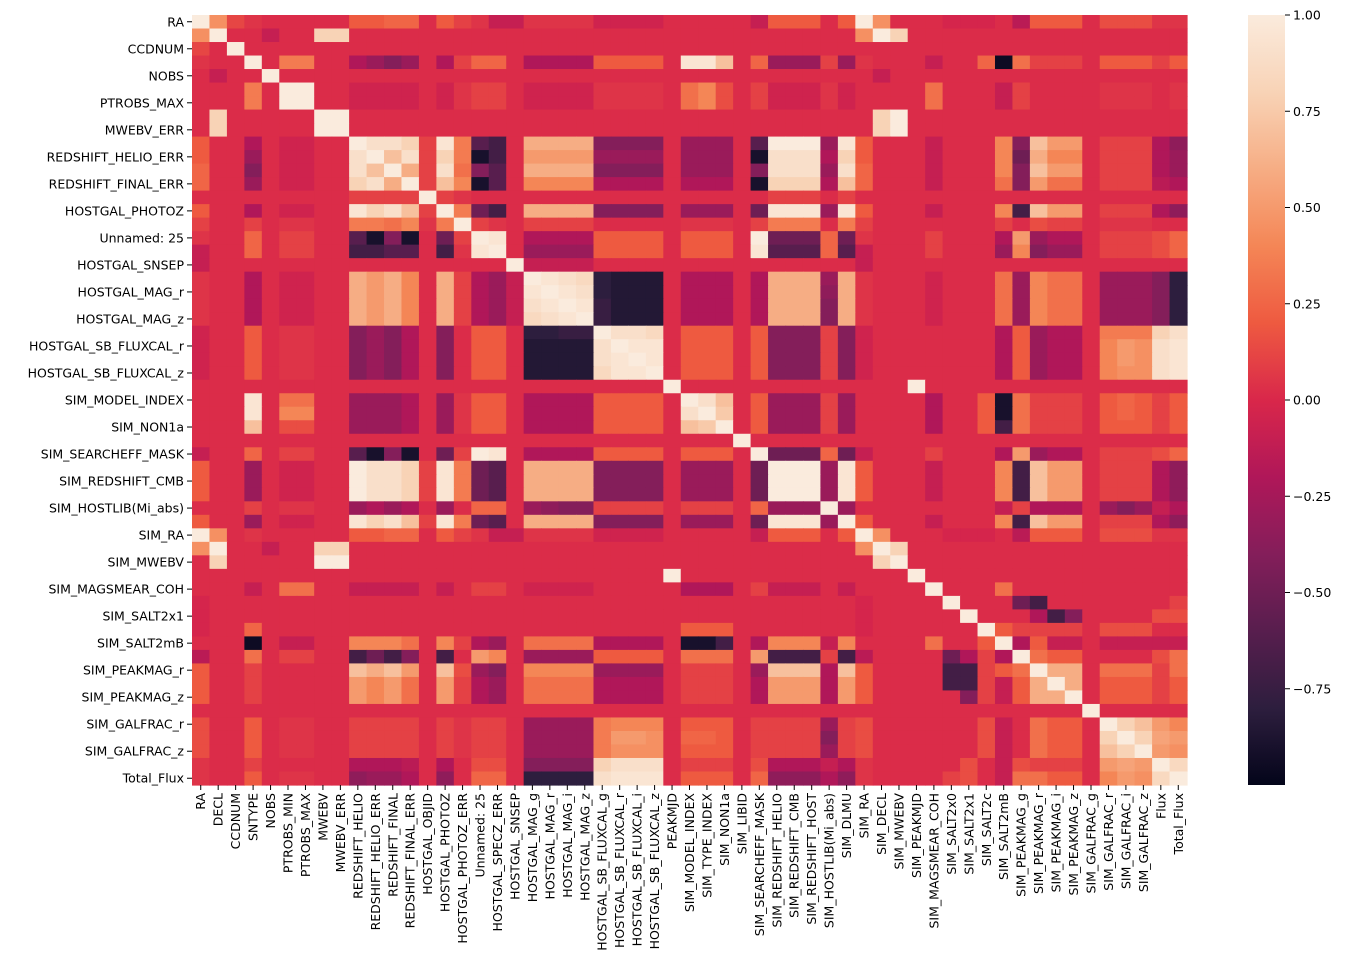 This screenshot has width=1348, height=980. What do you see at coordinates (881, 824) in the screenshot?
I see `x-tick-label: SIM_DECL` at bounding box center [881, 824].